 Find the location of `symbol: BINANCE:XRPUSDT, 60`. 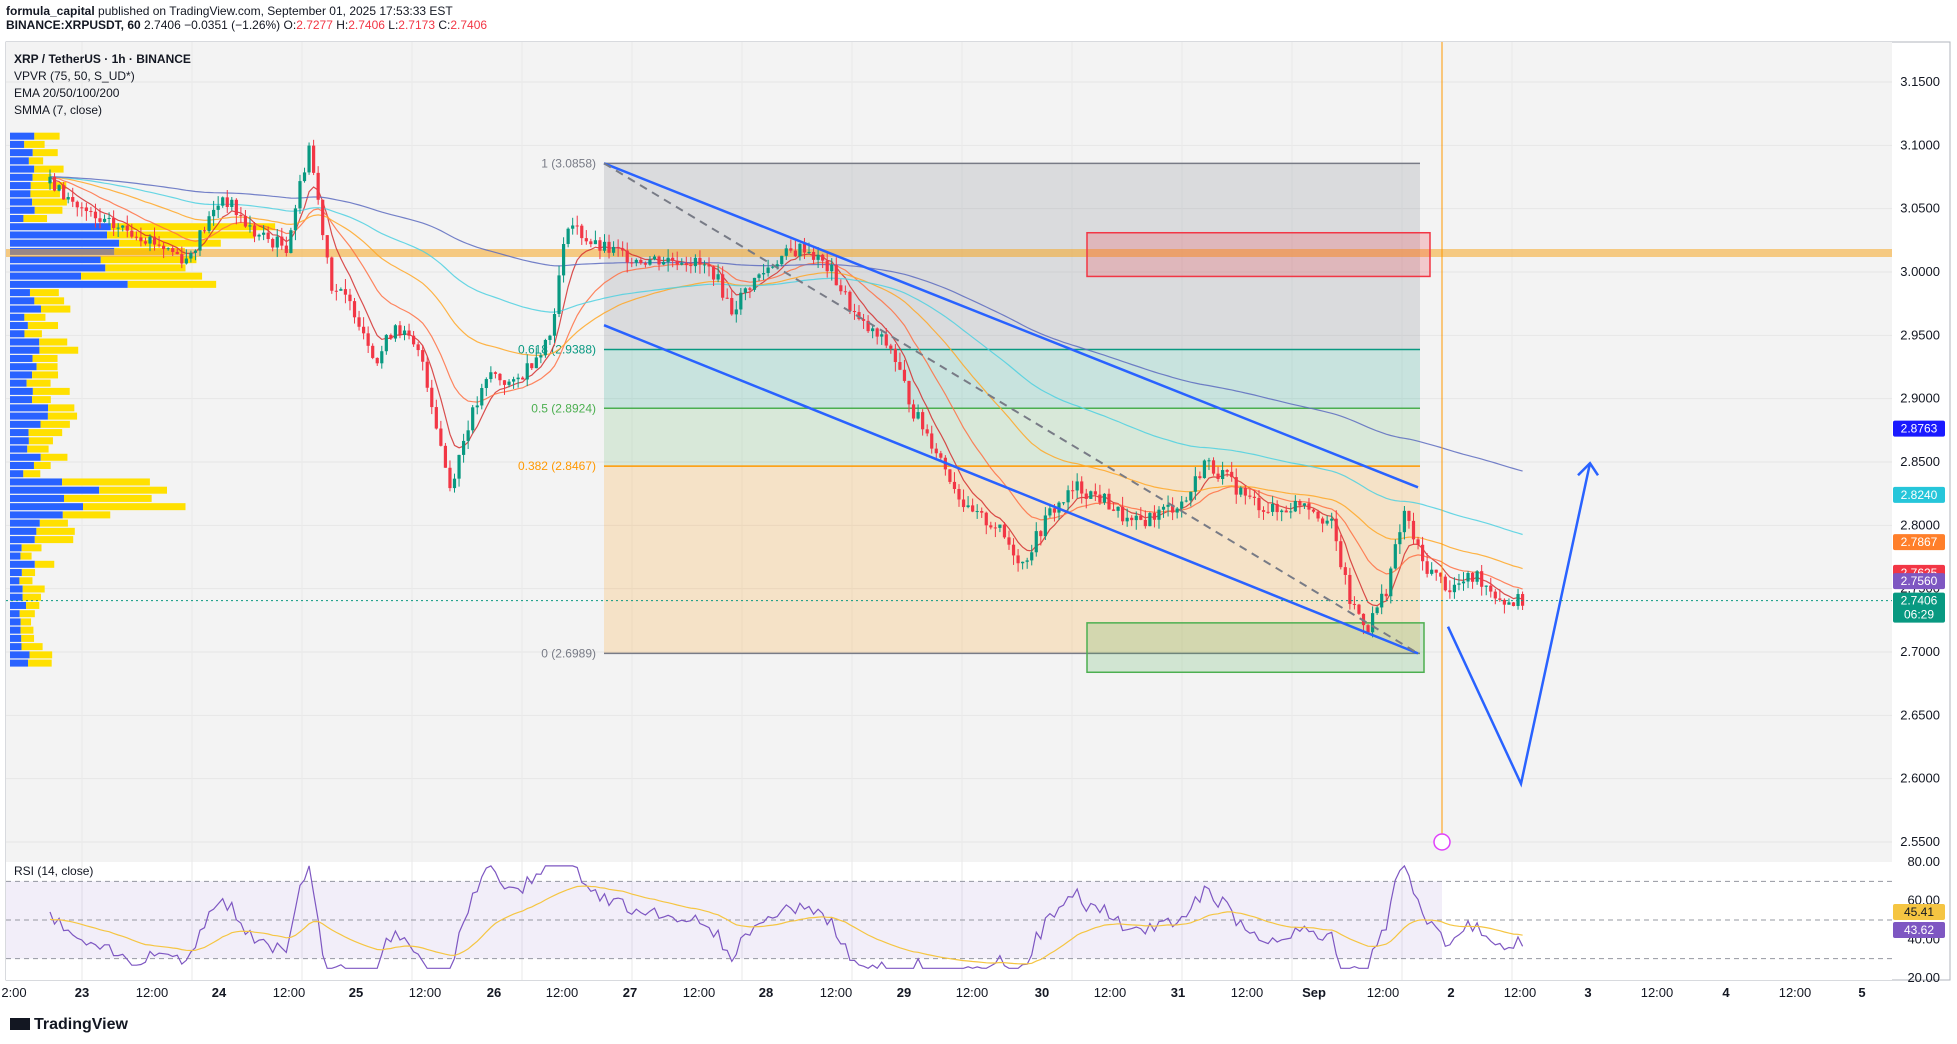

symbol: BINANCE:XRPUSDT, 60 is located at coordinates (73, 25).